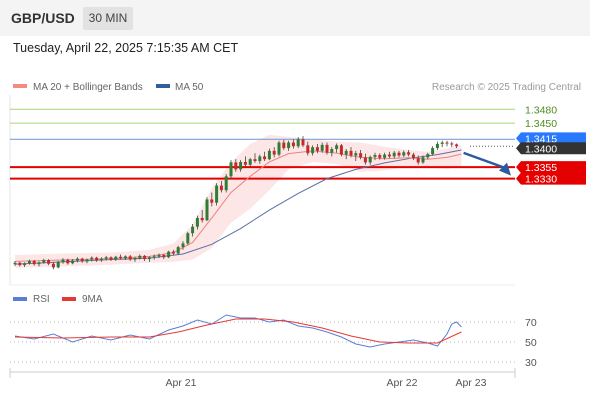 This screenshot has width=590, height=400. What do you see at coordinates (531, 323) in the screenshot?
I see `rsi-tick-label: 70` at bounding box center [531, 323].